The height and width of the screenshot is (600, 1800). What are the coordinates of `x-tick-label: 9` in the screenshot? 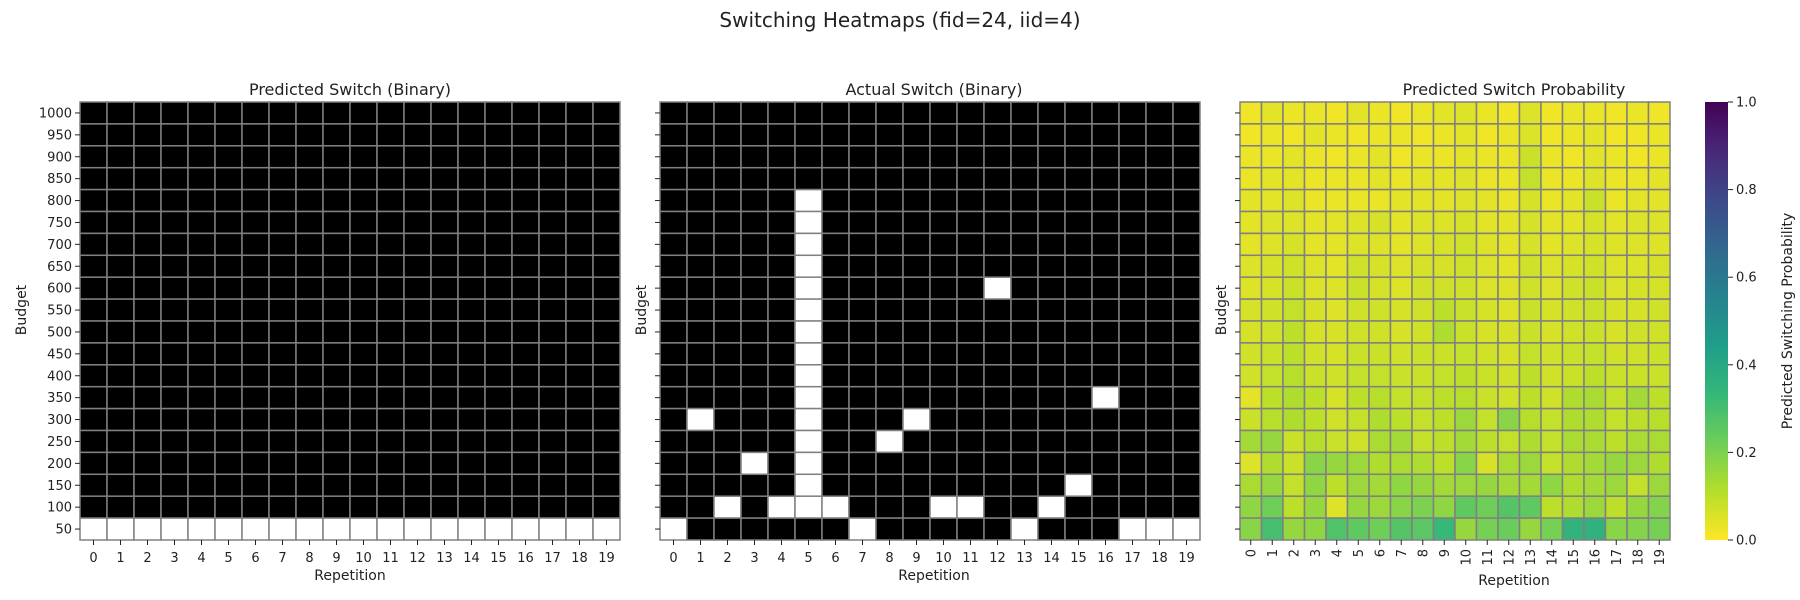 It's located at (916, 558).